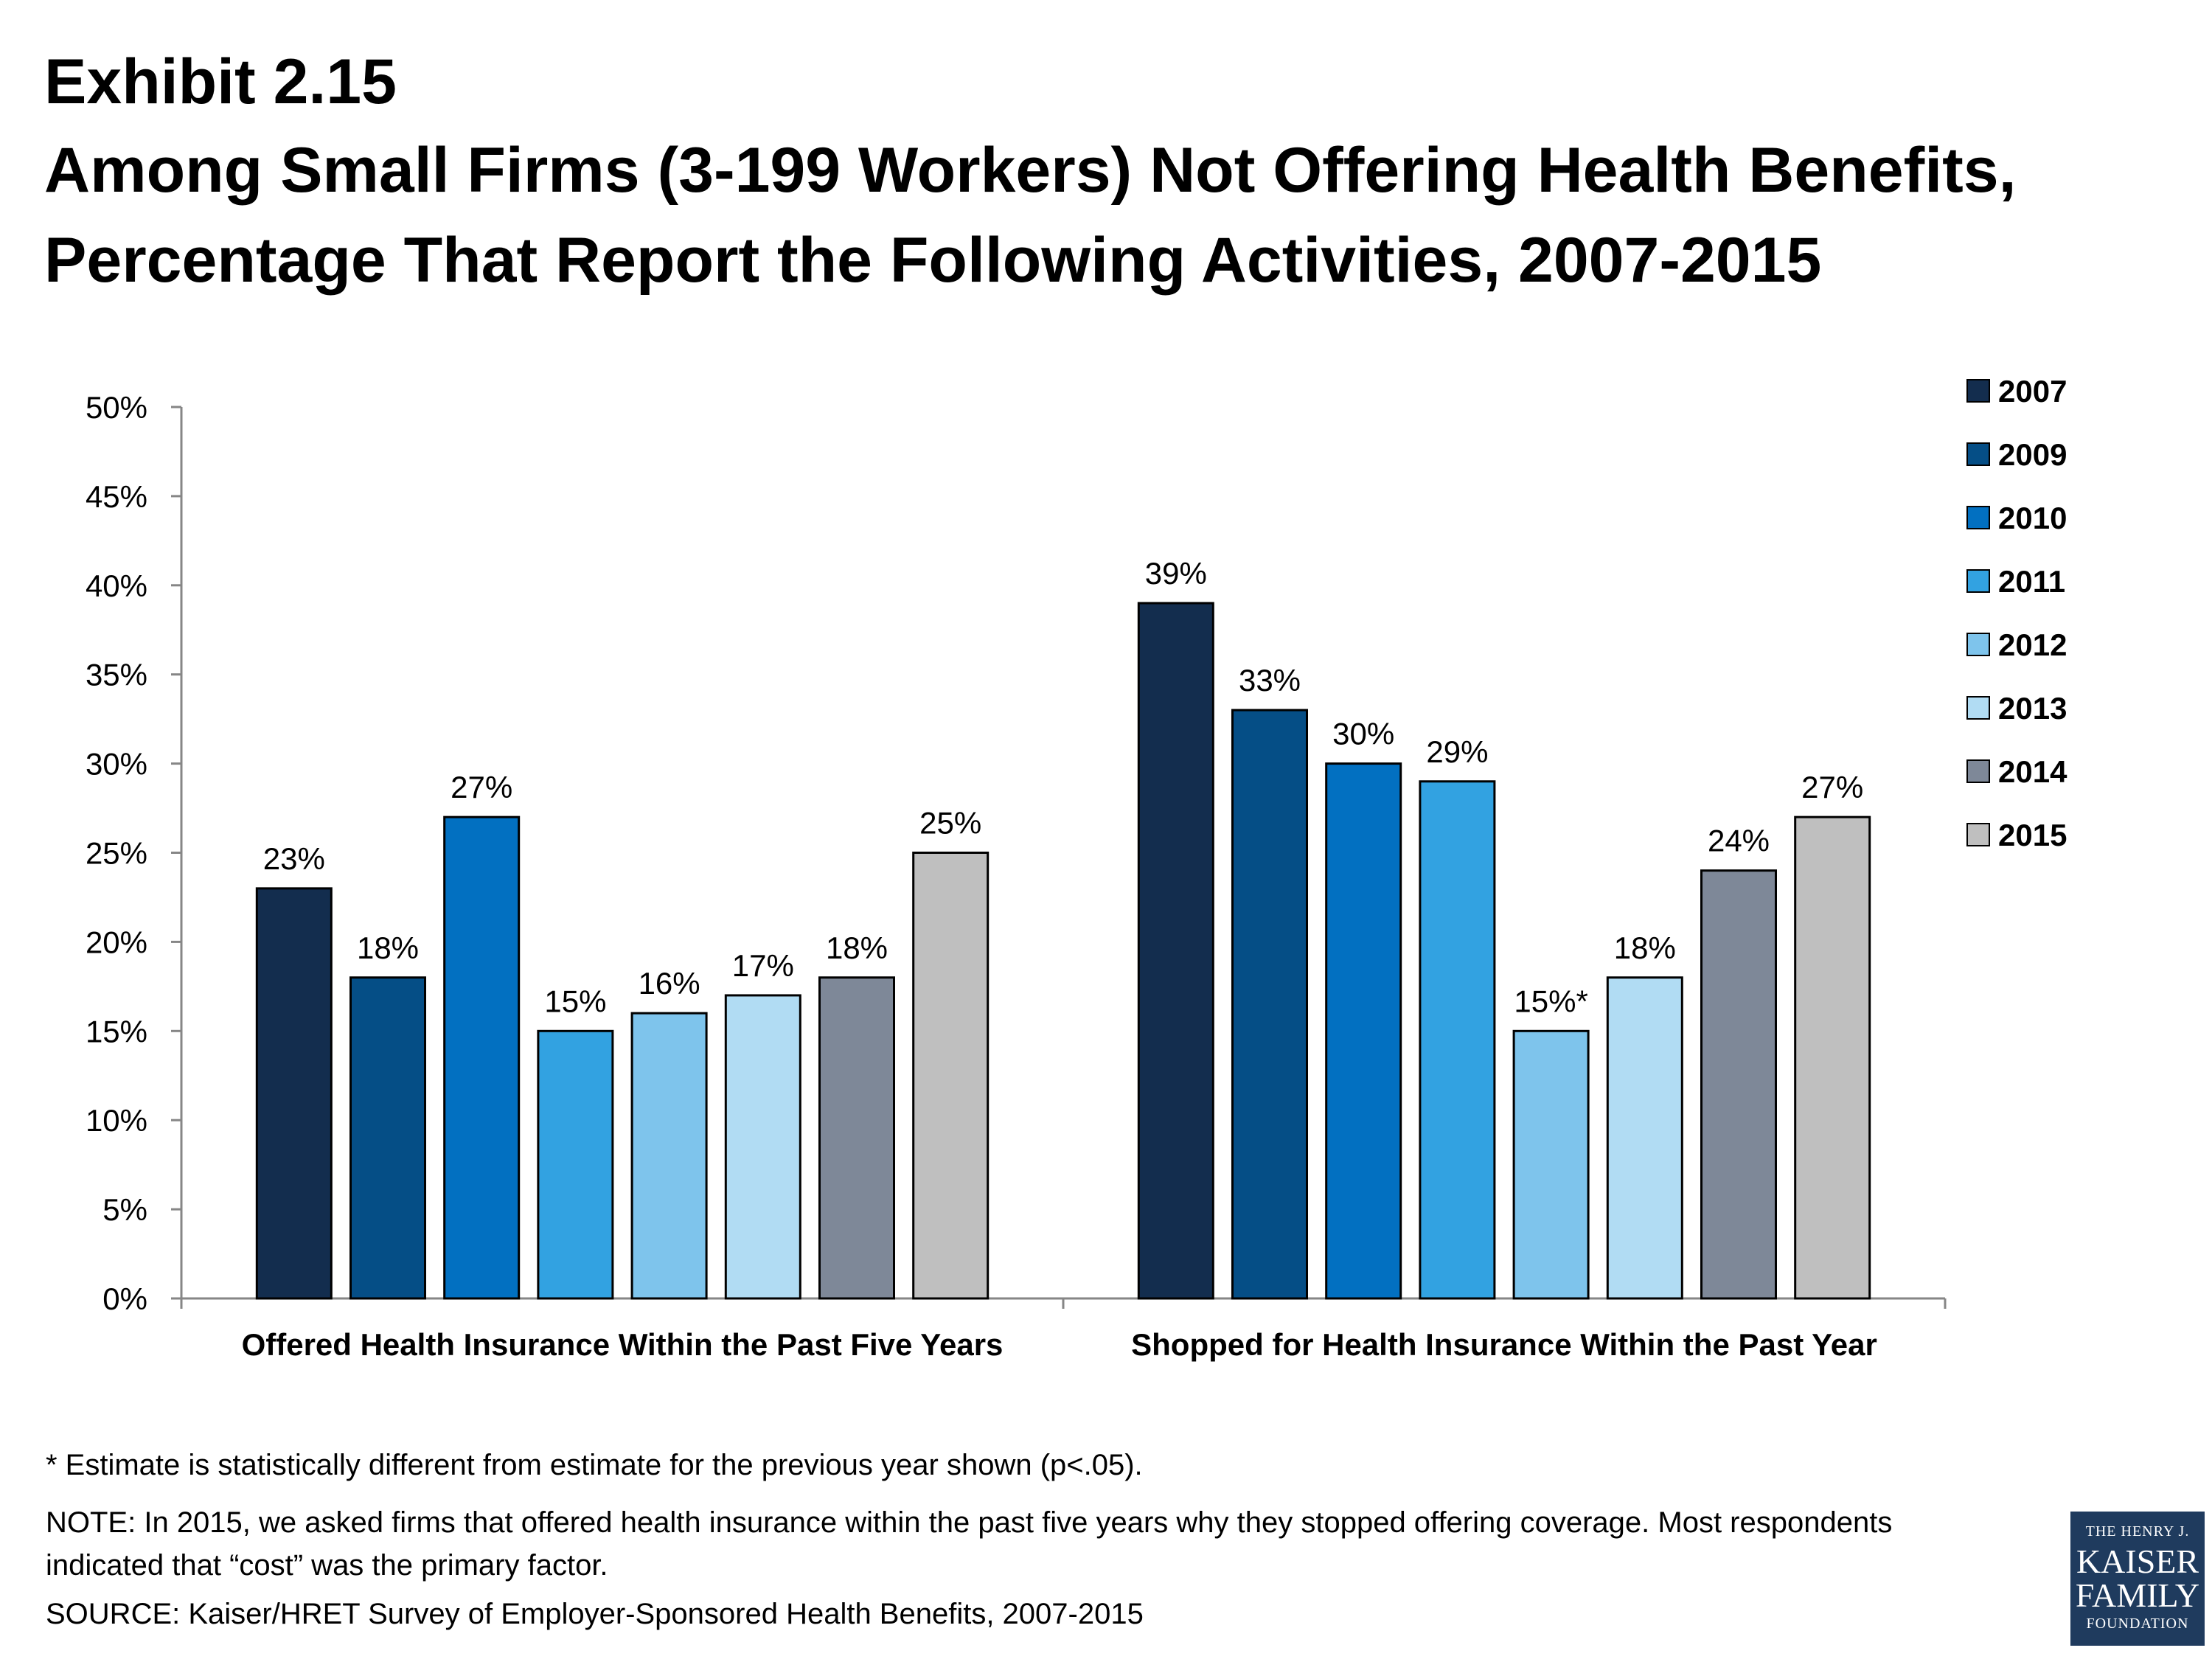 The width and height of the screenshot is (2212, 1659). I want to click on legend-label: 2013, so click(2032, 708).